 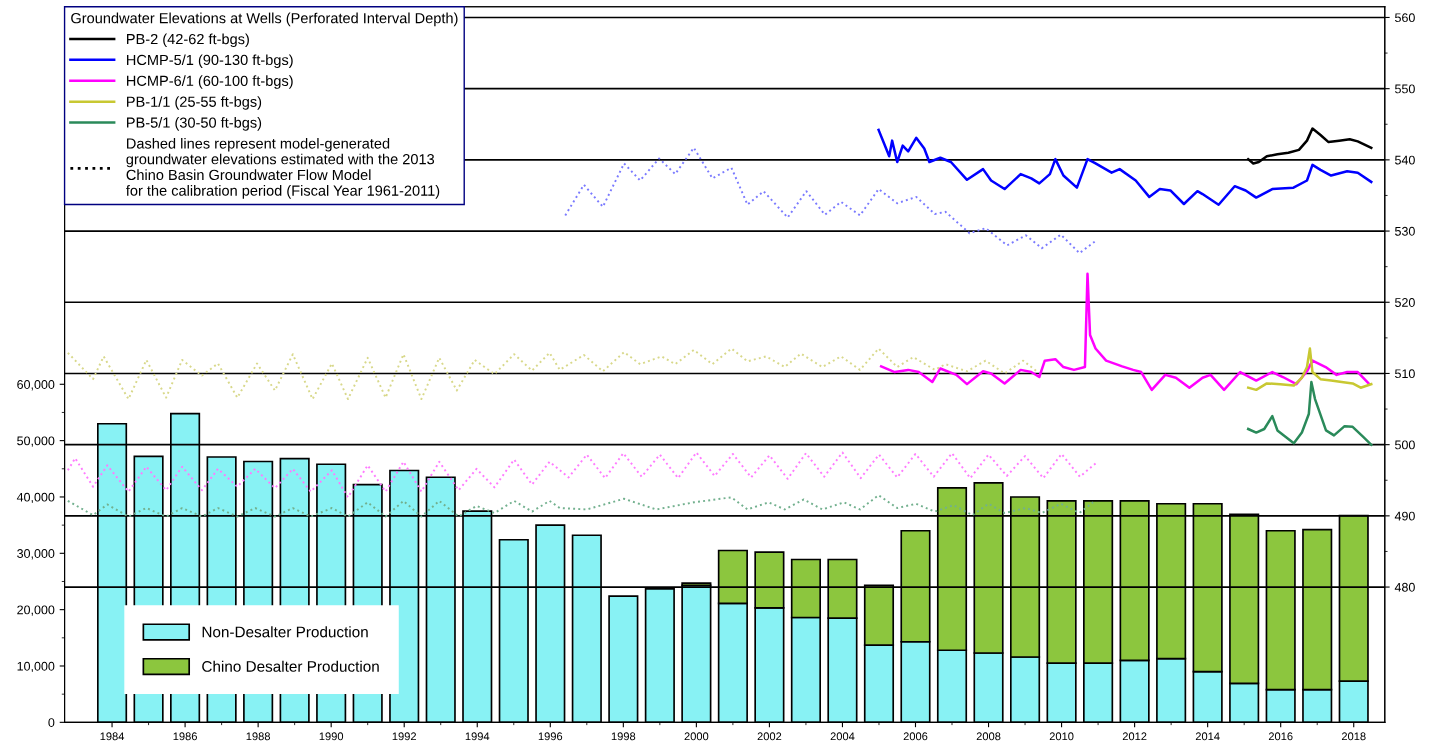 I want to click on x-tick-label: 2008, so click(x=988, y=736).